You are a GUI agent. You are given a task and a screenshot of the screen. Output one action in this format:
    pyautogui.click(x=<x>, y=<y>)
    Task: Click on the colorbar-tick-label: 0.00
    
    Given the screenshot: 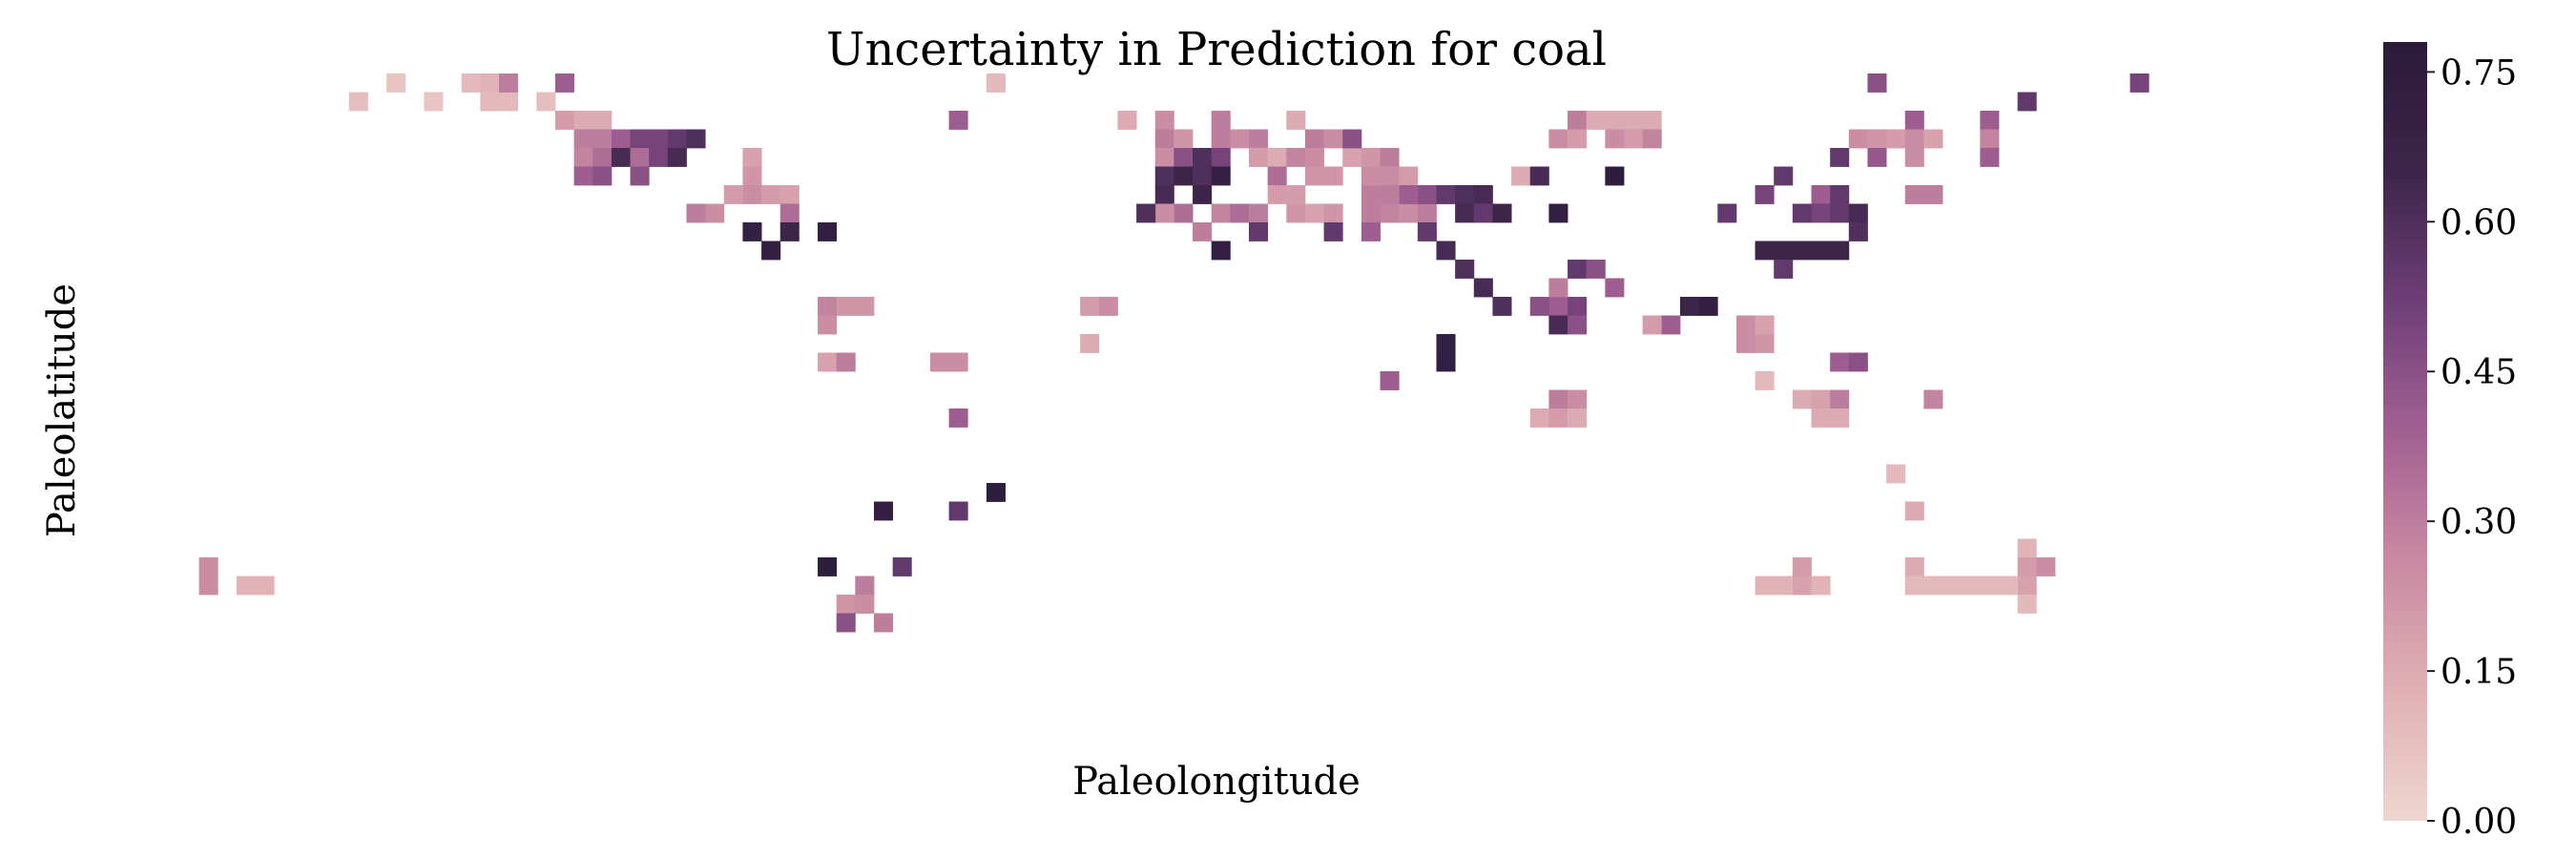 What is the action you would take?
    pyautogui.click(x=2479, y=822)
    